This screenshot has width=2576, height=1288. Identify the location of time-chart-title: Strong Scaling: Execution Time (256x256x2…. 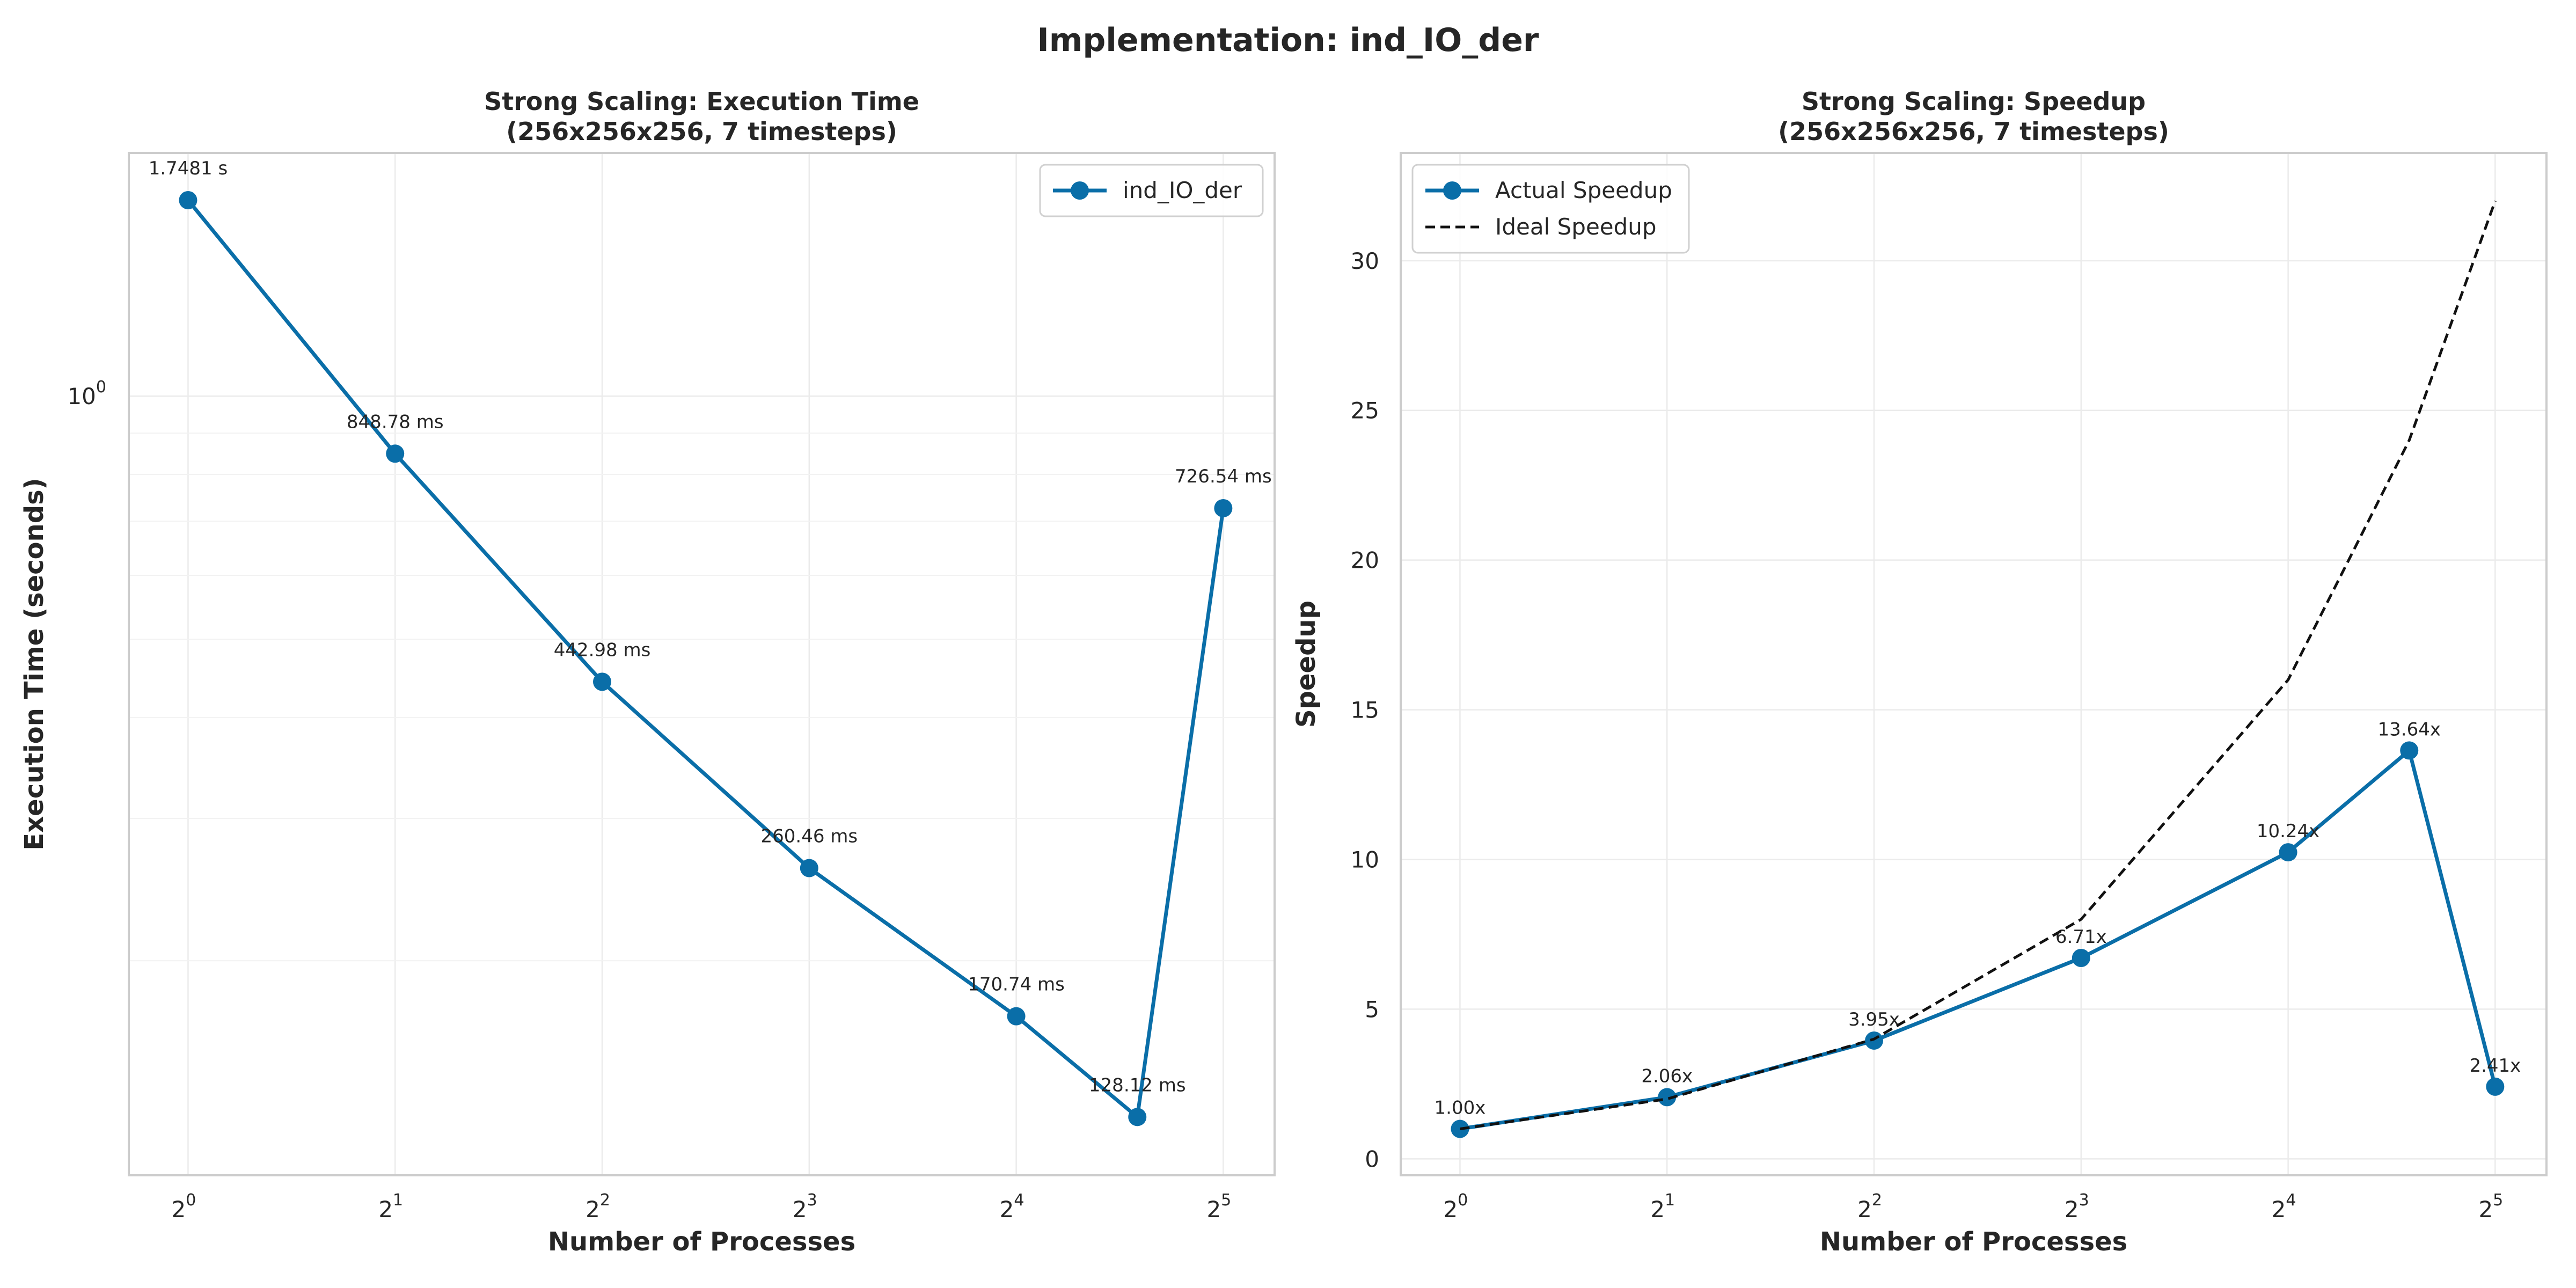
(701, 116).